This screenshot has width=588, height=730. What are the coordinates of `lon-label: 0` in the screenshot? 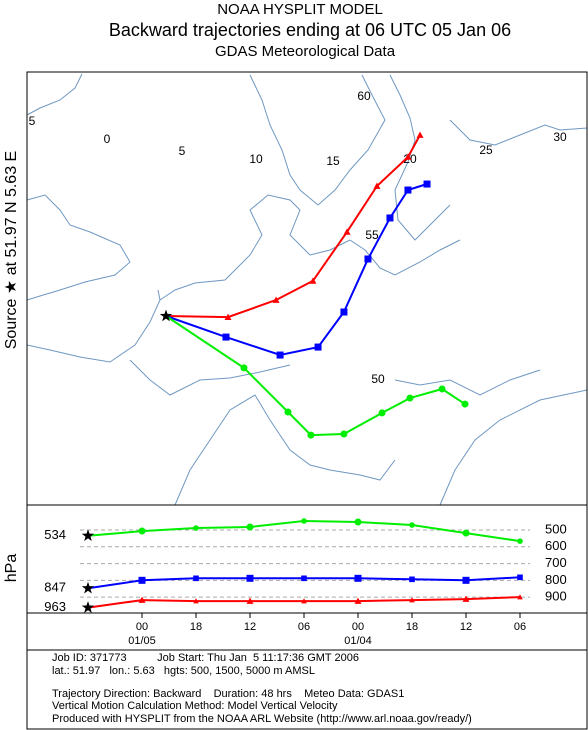 It's located at (107, 139).